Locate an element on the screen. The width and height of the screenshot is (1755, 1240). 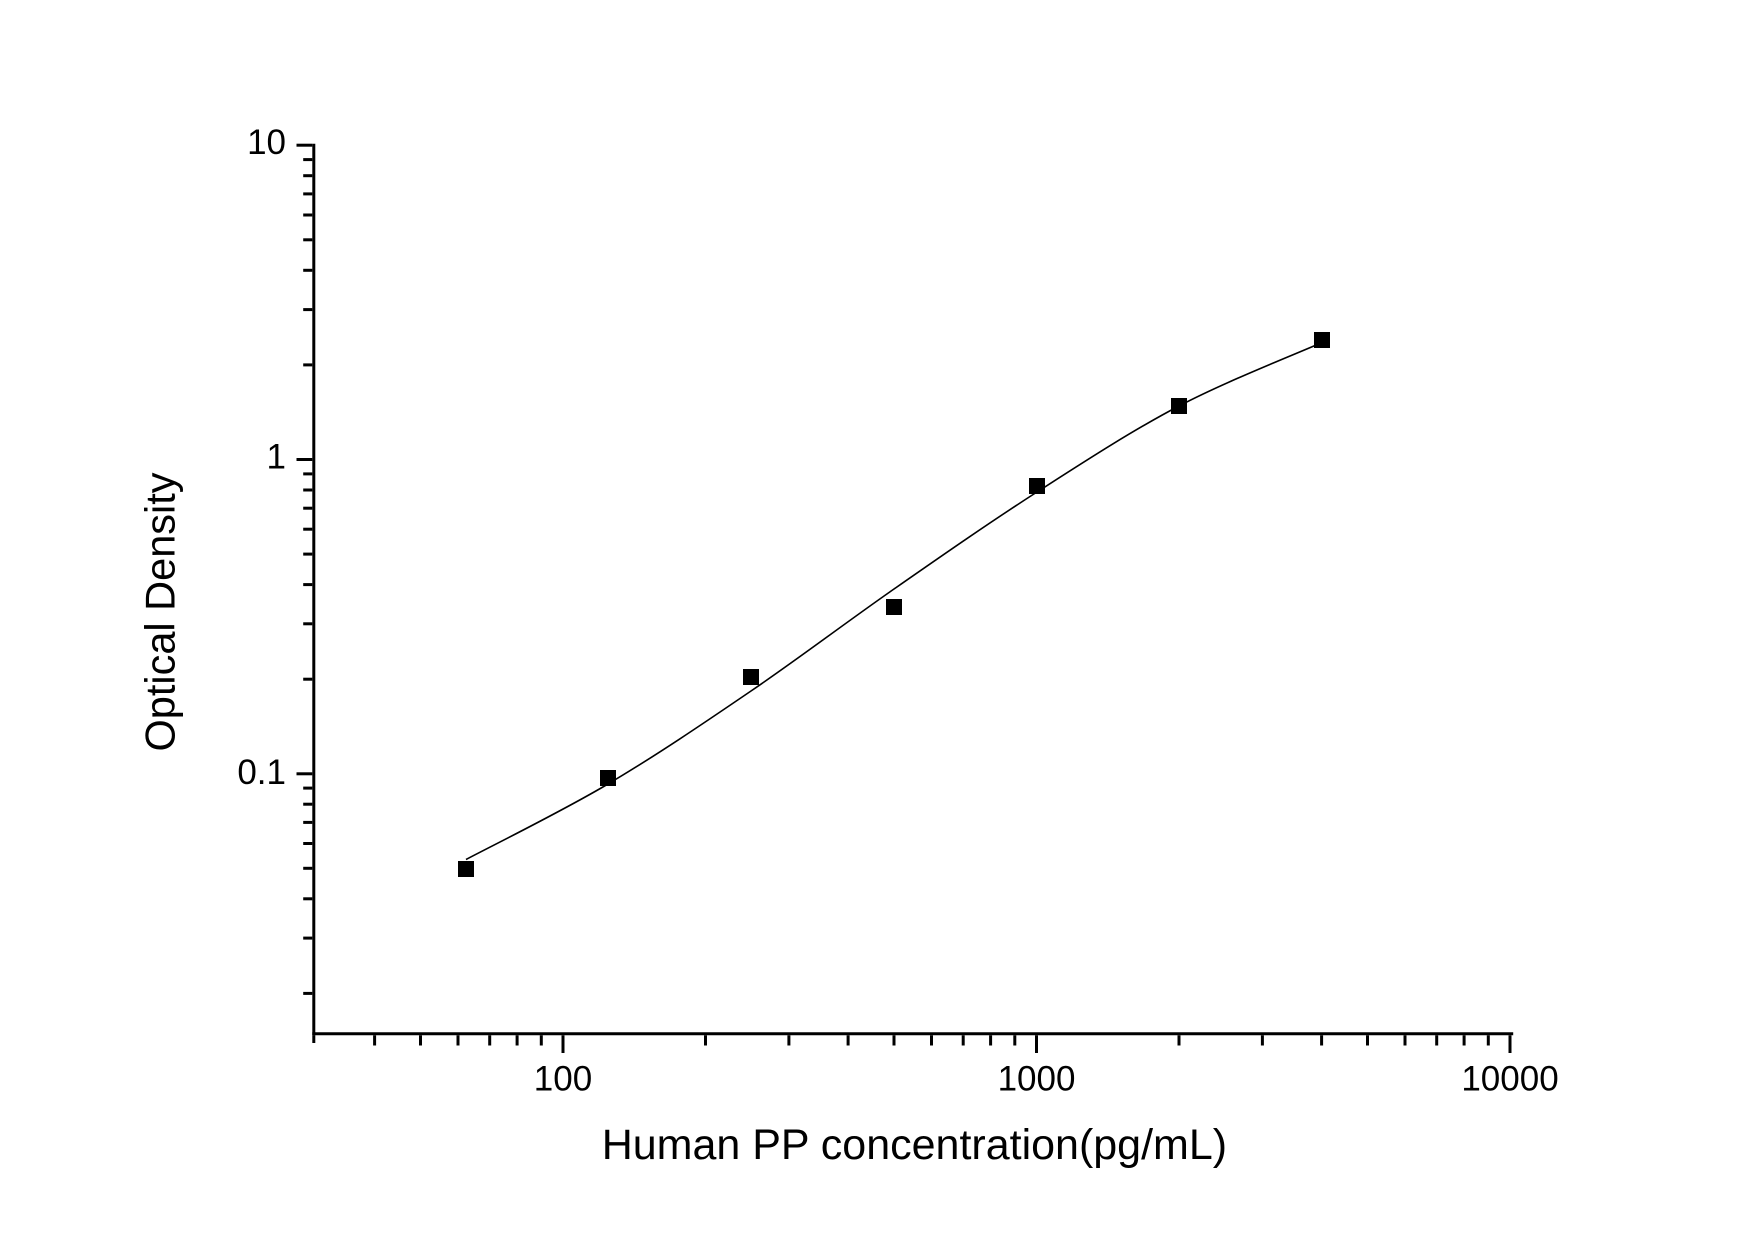
svg-text: Human PP concentration(pg/mL) is located at coordinates (914, 1145).